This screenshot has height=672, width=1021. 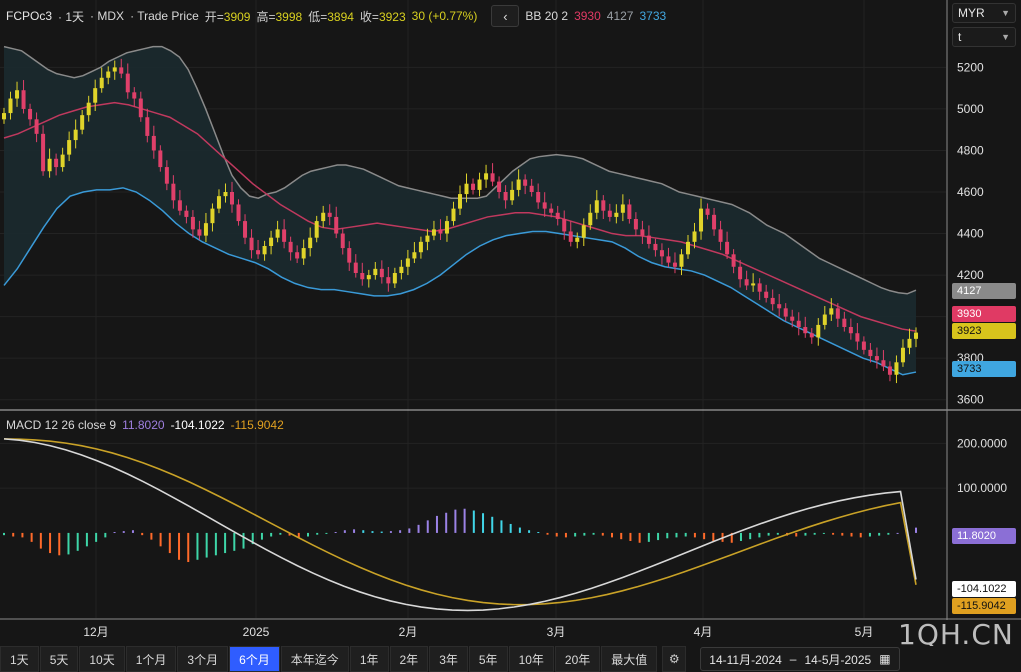 What do you see at coordinates (970, 400) in the screenshot?
I see `price-tick-label: 3600` at bounding box center [970, 400].